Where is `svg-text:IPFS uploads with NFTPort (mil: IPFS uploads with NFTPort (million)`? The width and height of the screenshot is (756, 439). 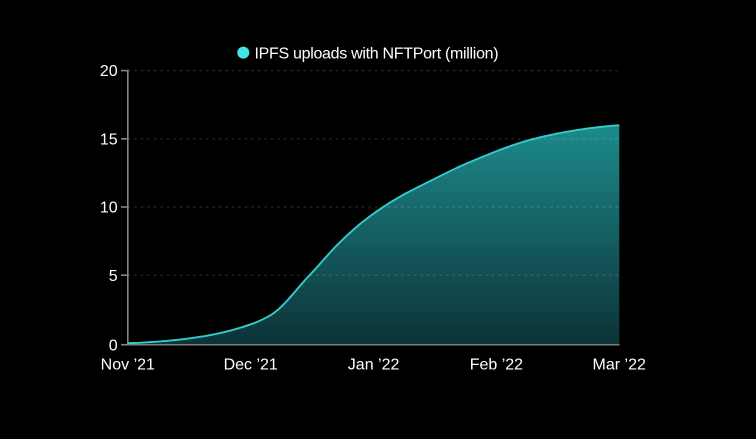
svg-text:IPFS uploads with NFTPort (mil: IPFS uploads with NFTPort (million) is located at coordinates (377, 53).